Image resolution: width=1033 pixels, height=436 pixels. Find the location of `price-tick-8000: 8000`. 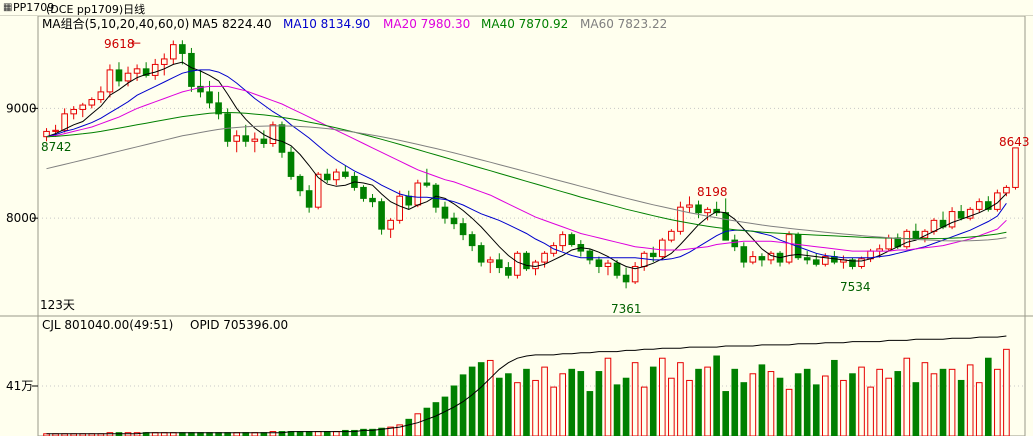

price-tick-8000: 8000 is located at coordinates (21, 218).